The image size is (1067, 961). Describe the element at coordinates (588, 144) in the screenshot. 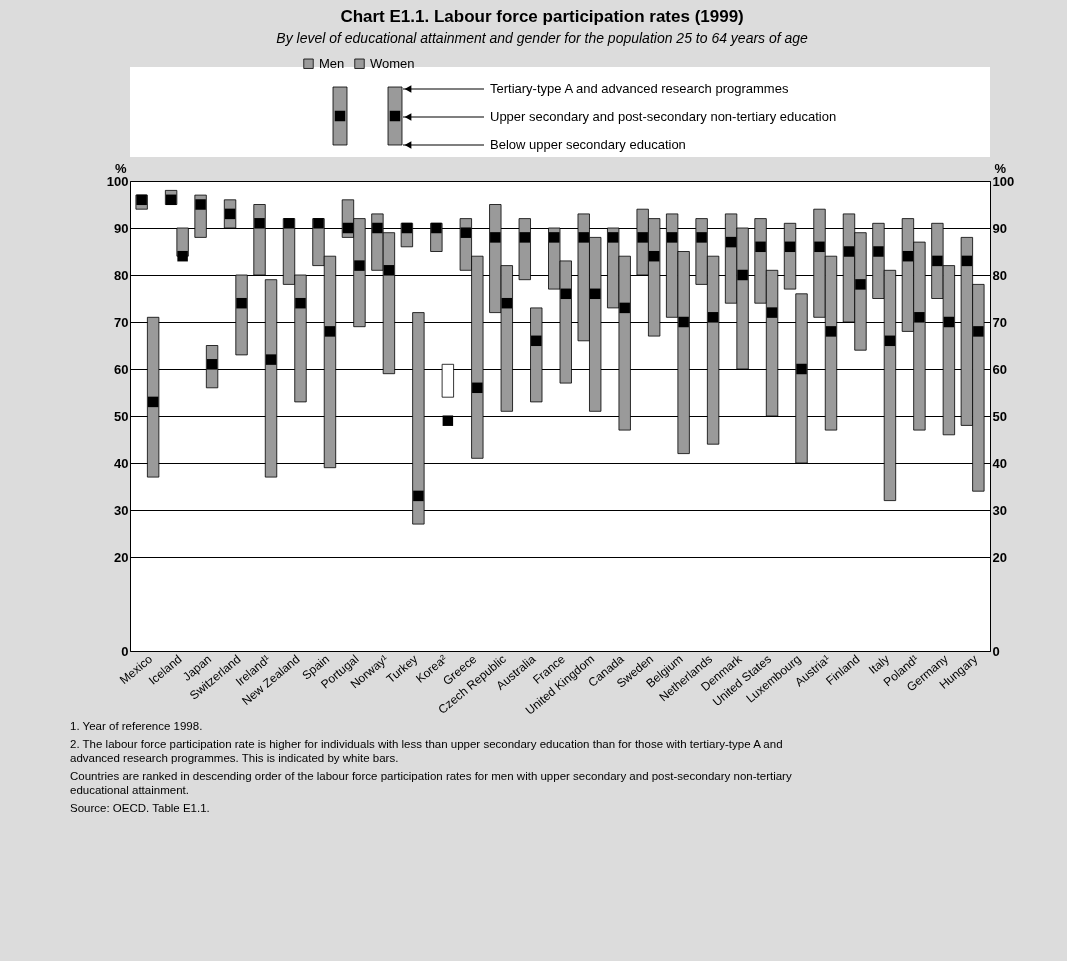

I see `text: Below upper secondary education` at that location.